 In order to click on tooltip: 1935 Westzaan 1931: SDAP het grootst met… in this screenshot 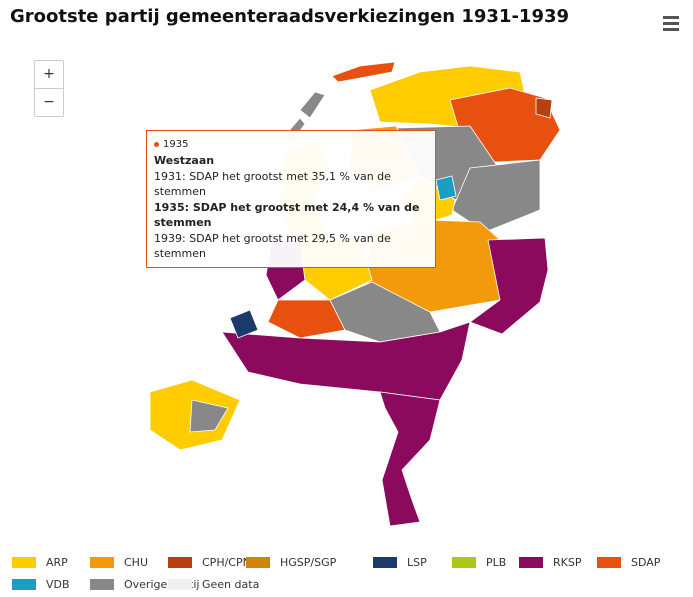, I will do `click(291, 199)`.